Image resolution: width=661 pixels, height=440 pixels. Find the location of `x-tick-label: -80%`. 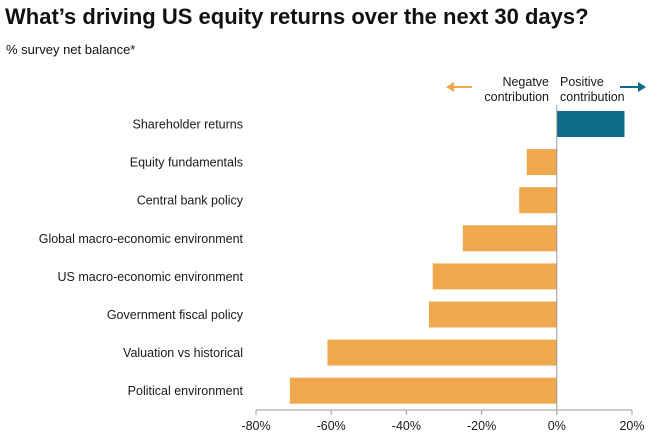

x-tick-label: -80% is located at coordinates (255, 426).